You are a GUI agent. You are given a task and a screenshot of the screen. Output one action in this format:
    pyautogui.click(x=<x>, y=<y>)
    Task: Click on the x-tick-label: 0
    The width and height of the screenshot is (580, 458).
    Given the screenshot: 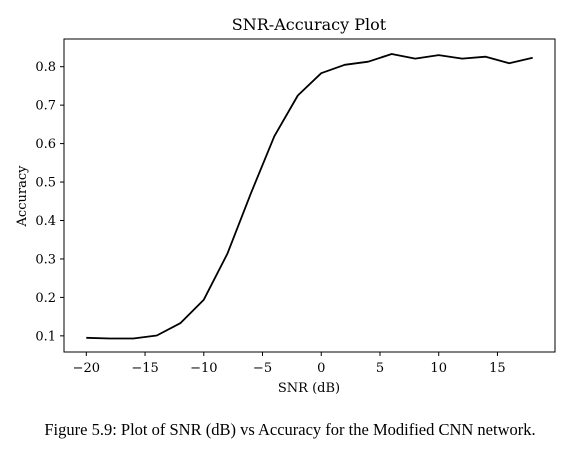 What is the action you would take?
    pyautogui.click(x=321, y=368)
    